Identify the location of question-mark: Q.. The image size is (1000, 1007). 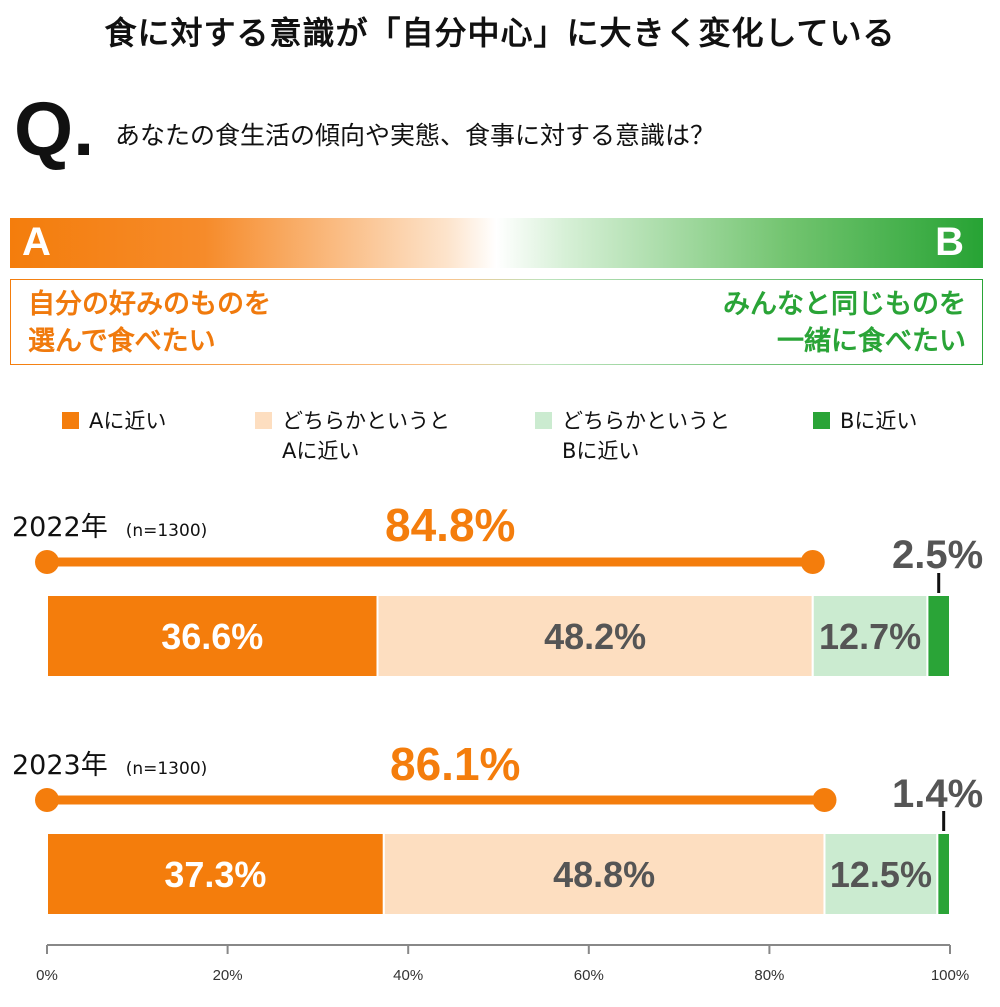
(54, 129).